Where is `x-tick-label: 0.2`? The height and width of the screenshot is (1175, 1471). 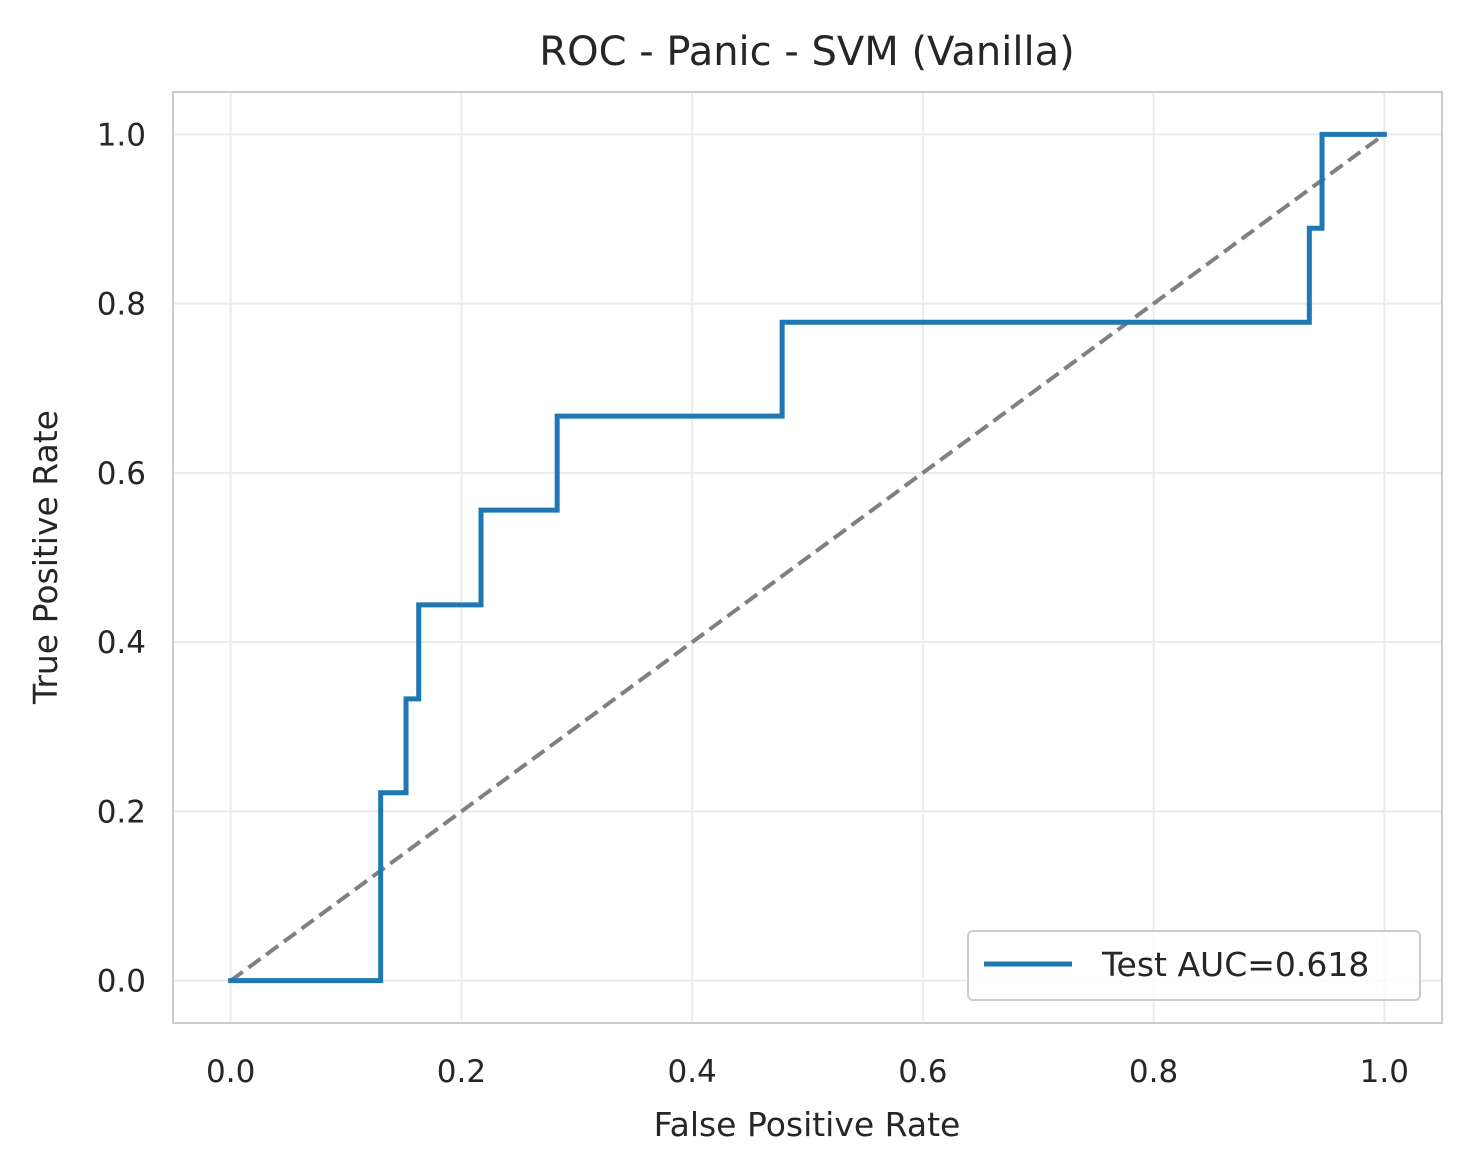 x-tick-label: 0.2 is located at coordinates (461, 1072).